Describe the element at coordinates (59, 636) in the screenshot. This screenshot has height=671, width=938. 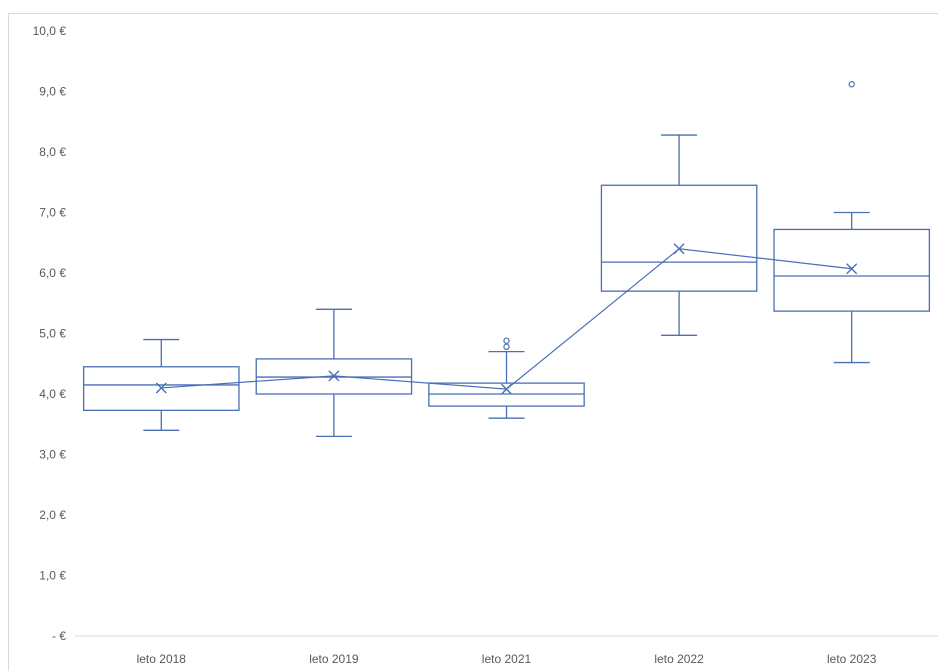
I see `y-tick-label-10: - €` at that location.